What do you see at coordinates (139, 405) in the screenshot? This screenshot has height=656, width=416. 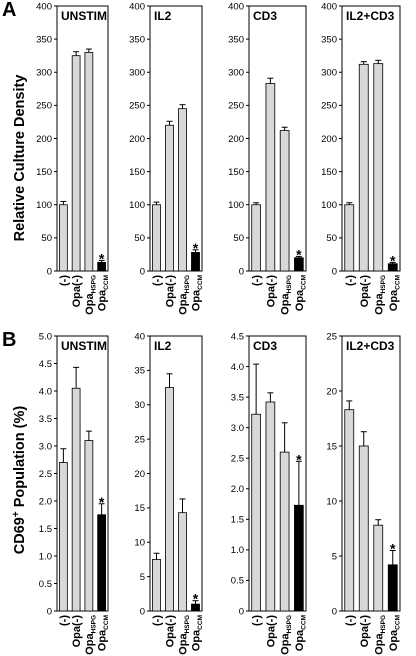 I see `y-tick-label: 30` at bounding box center [139, 405].